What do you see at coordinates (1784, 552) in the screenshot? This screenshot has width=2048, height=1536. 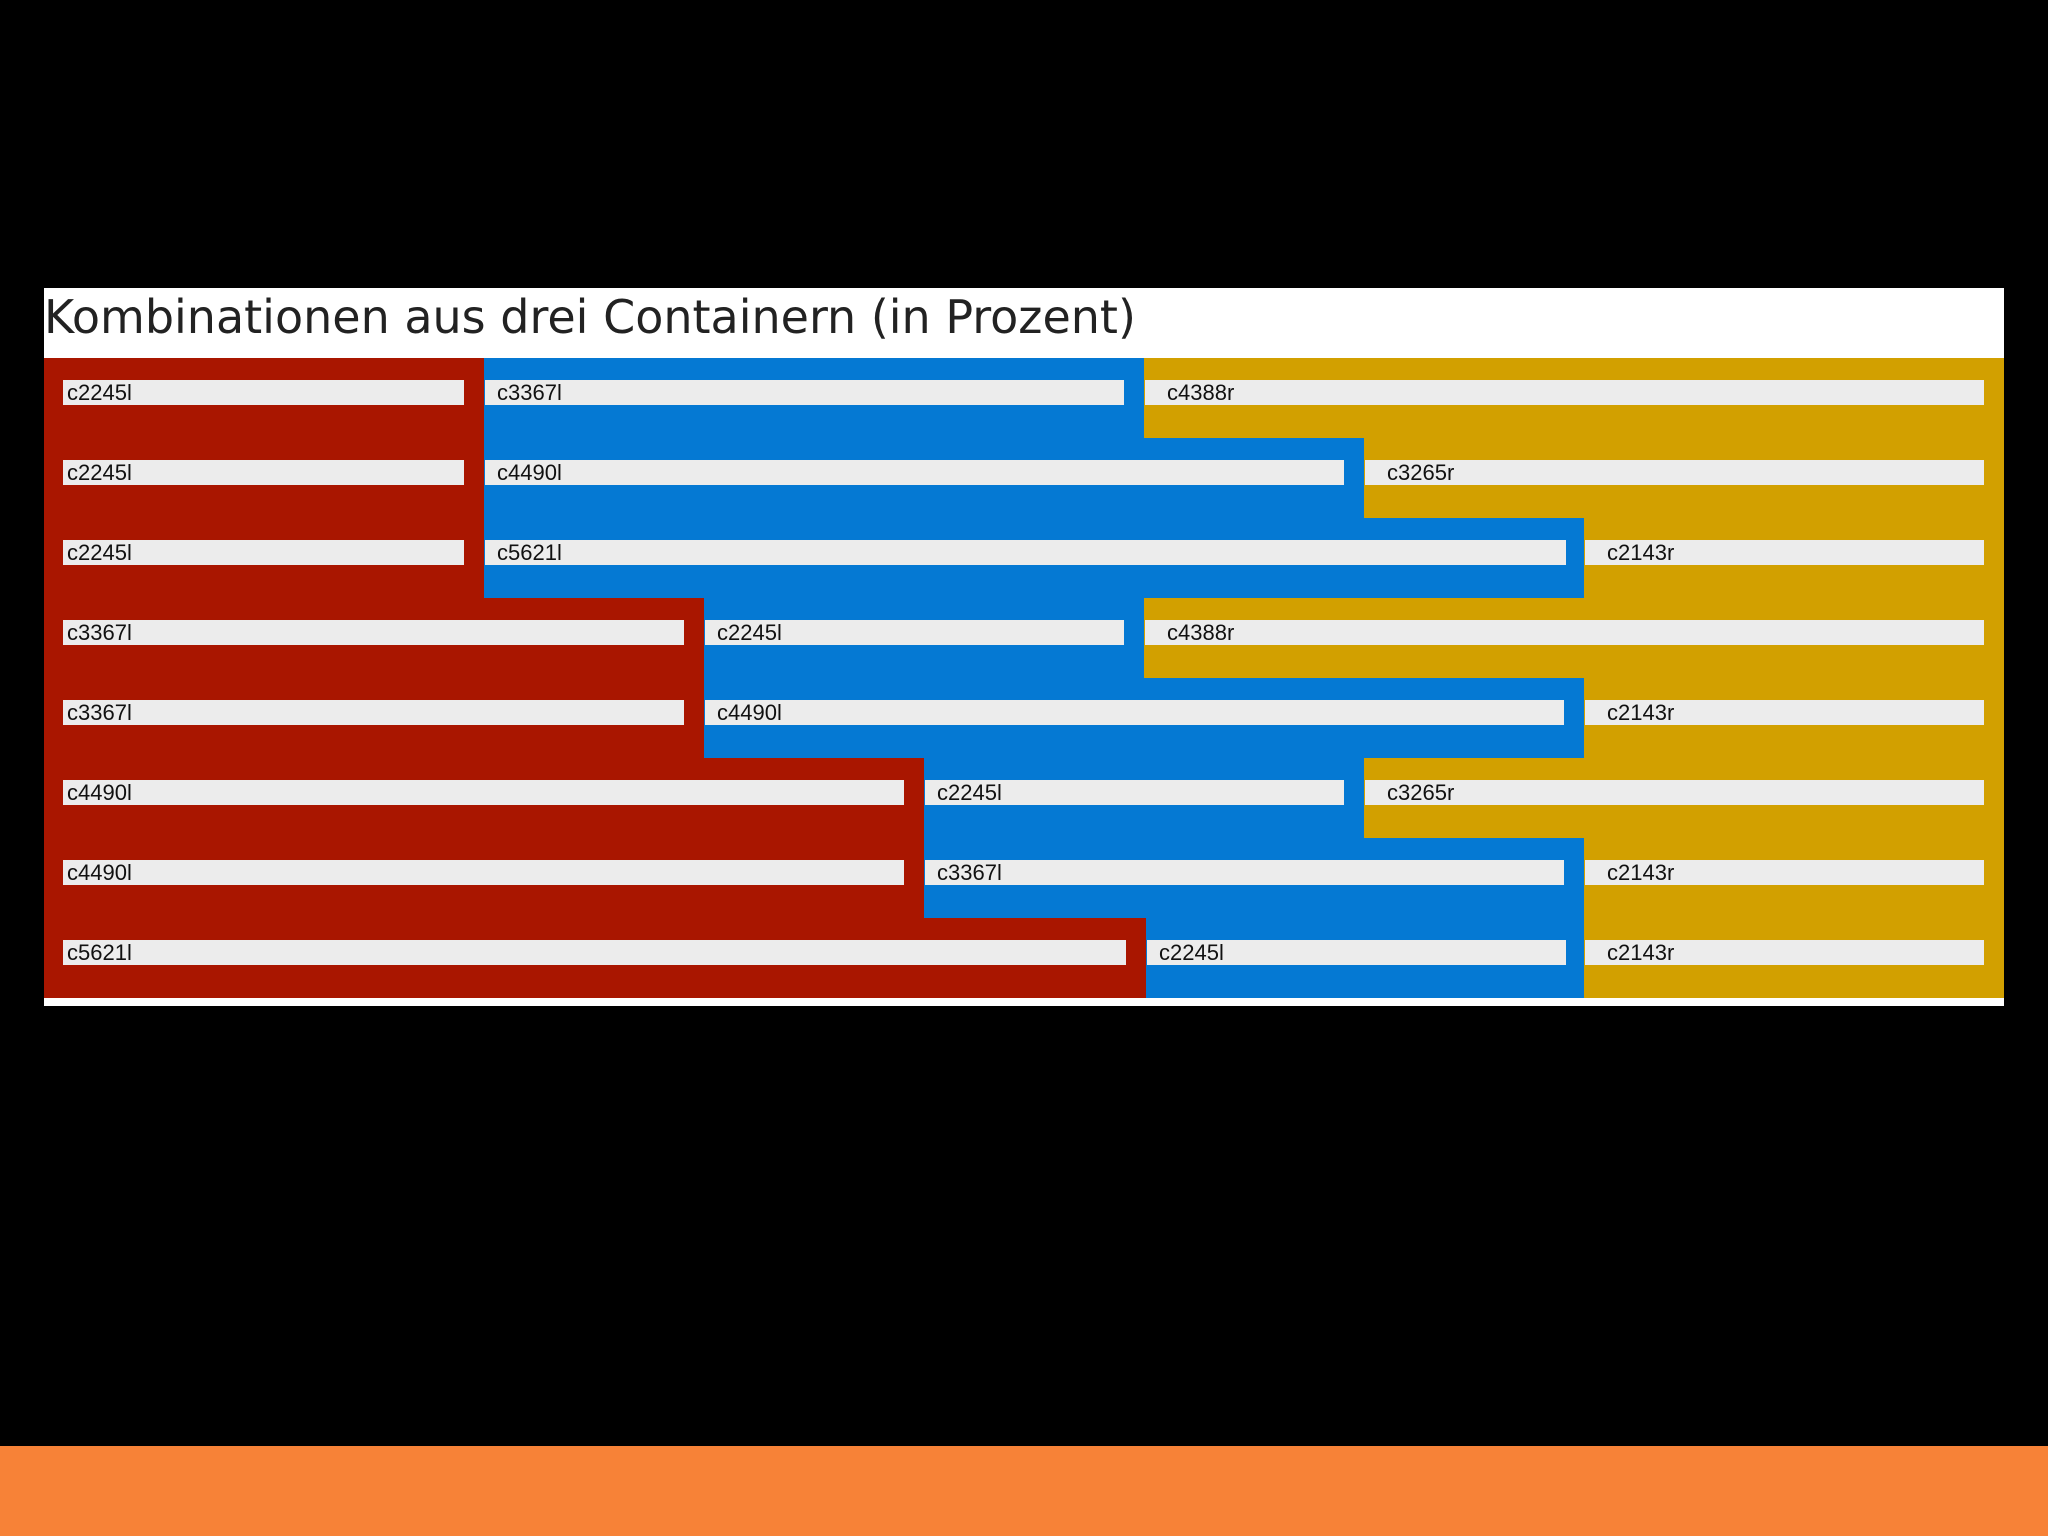 I see `container-label-row-3-3: c2143r` at bounding box center [1784, 552].